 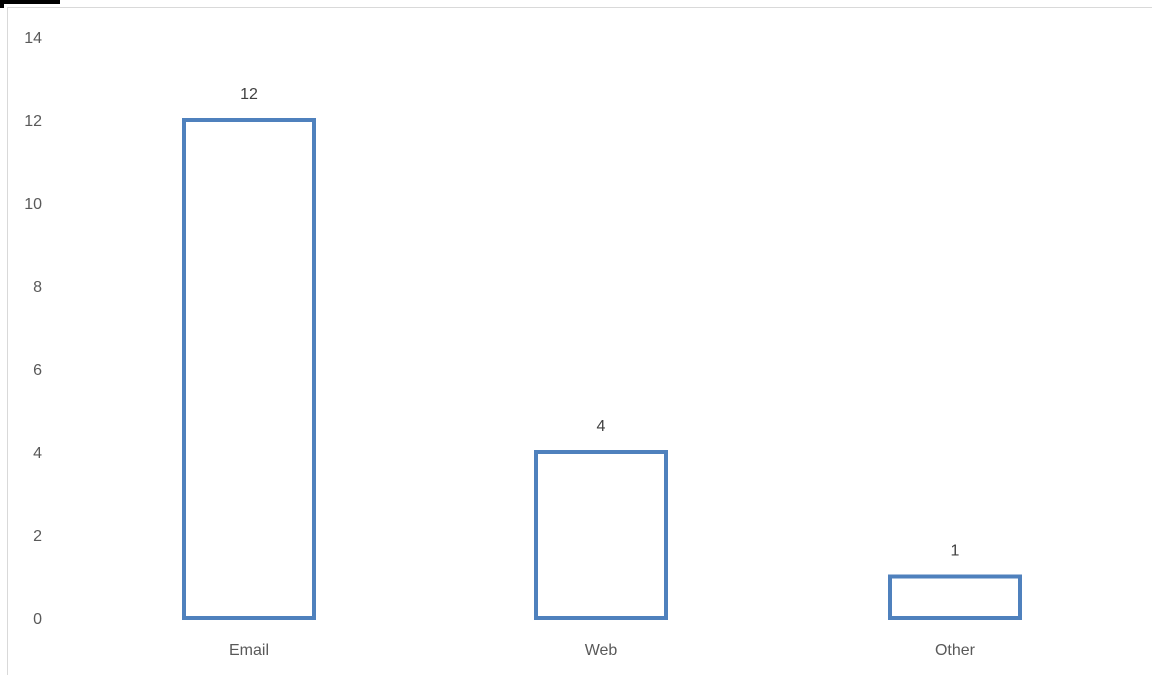 I want to click on y-tick-label: 6, so click(x=37, y=370).